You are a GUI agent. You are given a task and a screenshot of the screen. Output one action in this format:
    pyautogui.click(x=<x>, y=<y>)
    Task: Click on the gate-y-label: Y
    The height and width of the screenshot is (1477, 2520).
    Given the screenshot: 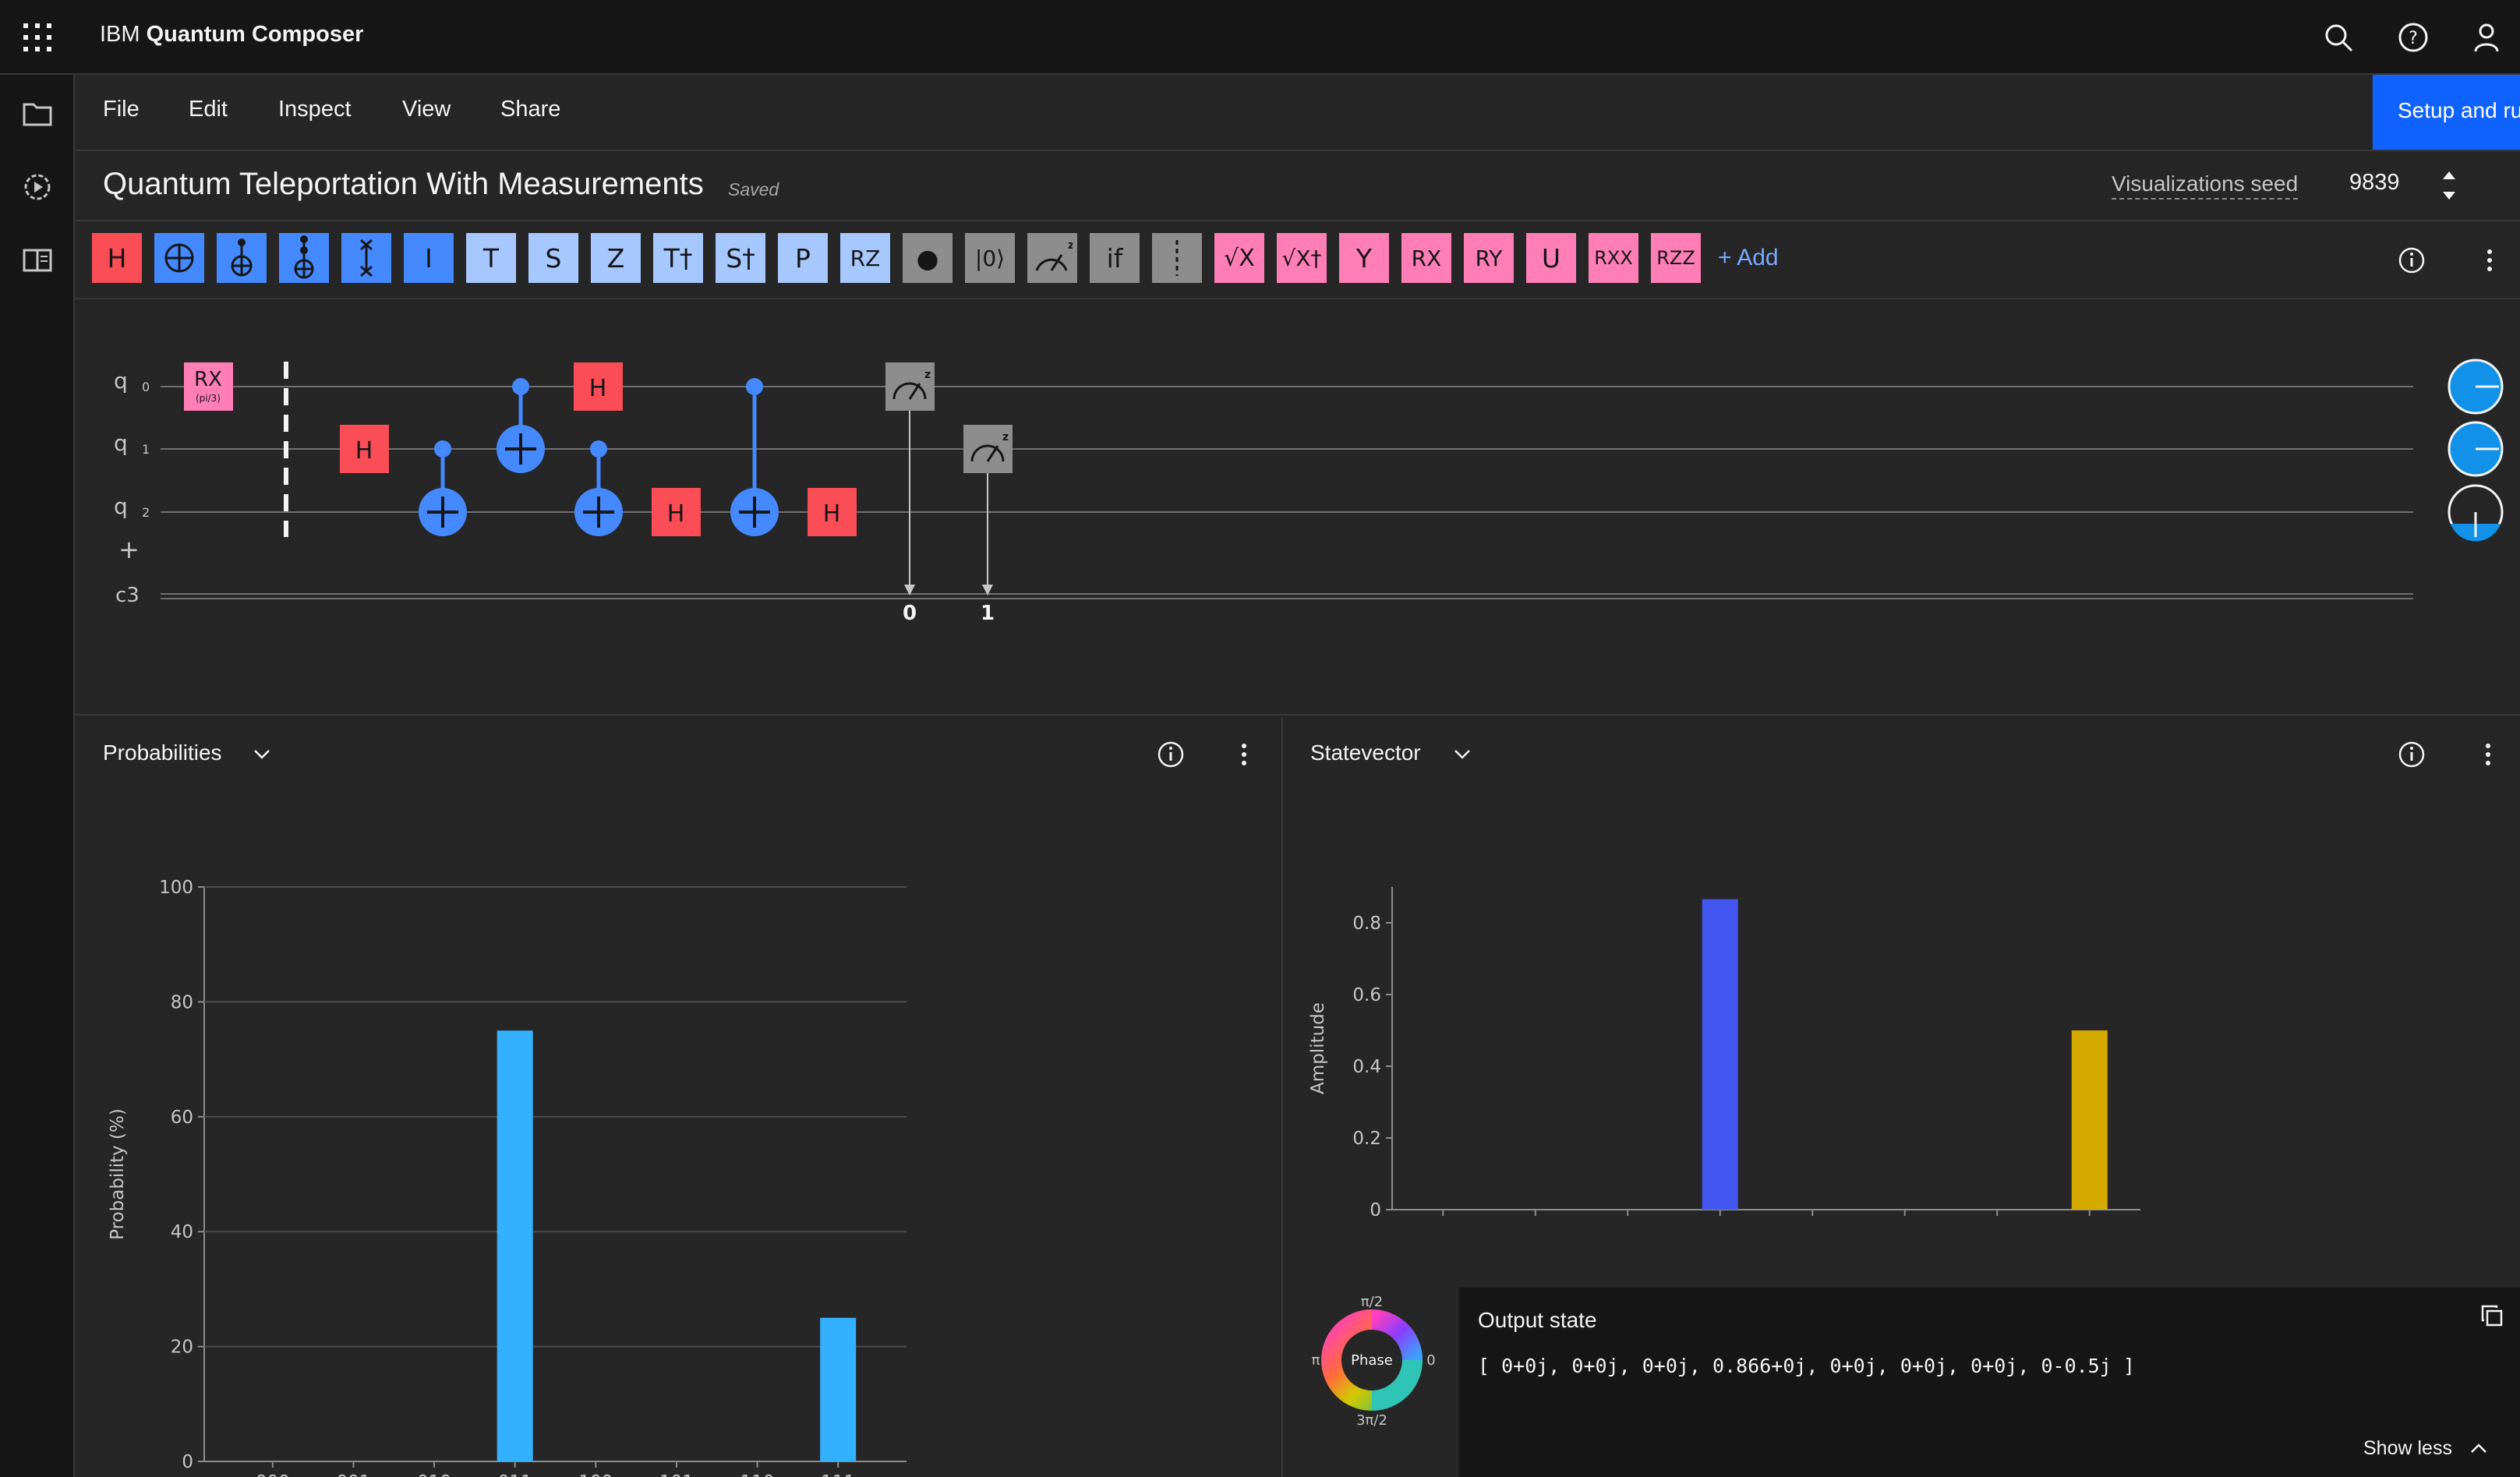 What is the action you would take?
    pyautogui.click(x=1364, y=258)
    